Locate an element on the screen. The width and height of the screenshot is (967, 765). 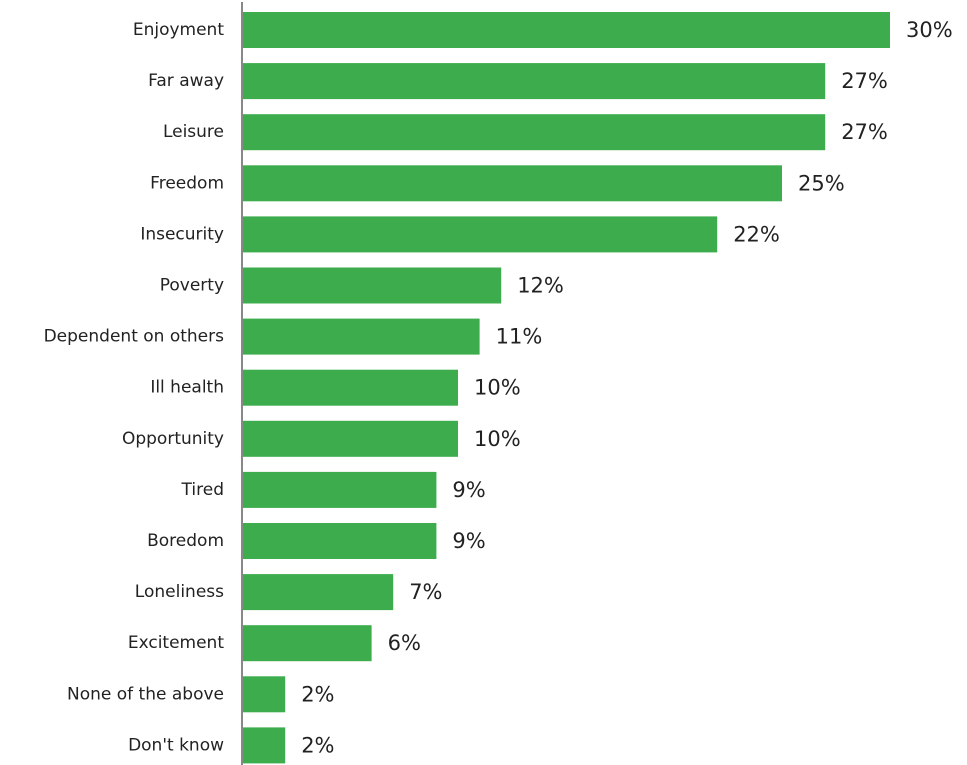
value-label: 22% is located at coordinates (756, 234).